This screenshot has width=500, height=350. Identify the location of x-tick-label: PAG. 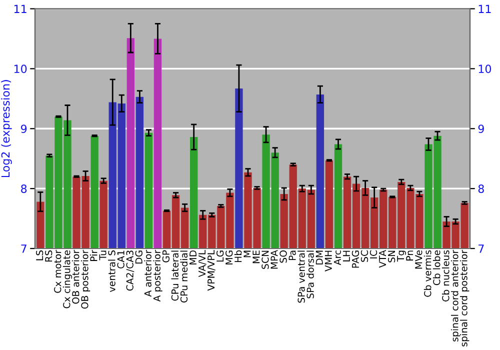
(356, 259).